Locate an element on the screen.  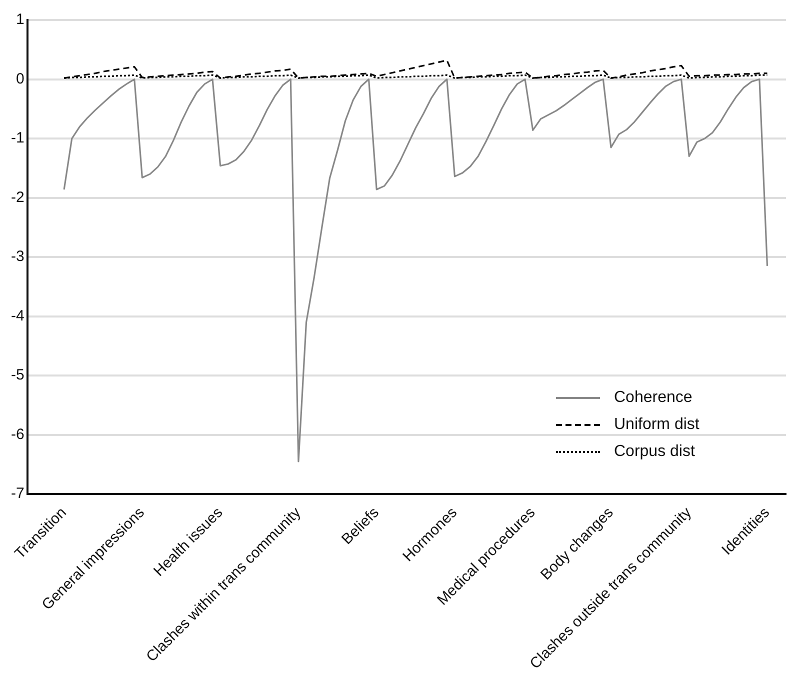
y-tick-label: -2 is located at coordinates (17, 197).